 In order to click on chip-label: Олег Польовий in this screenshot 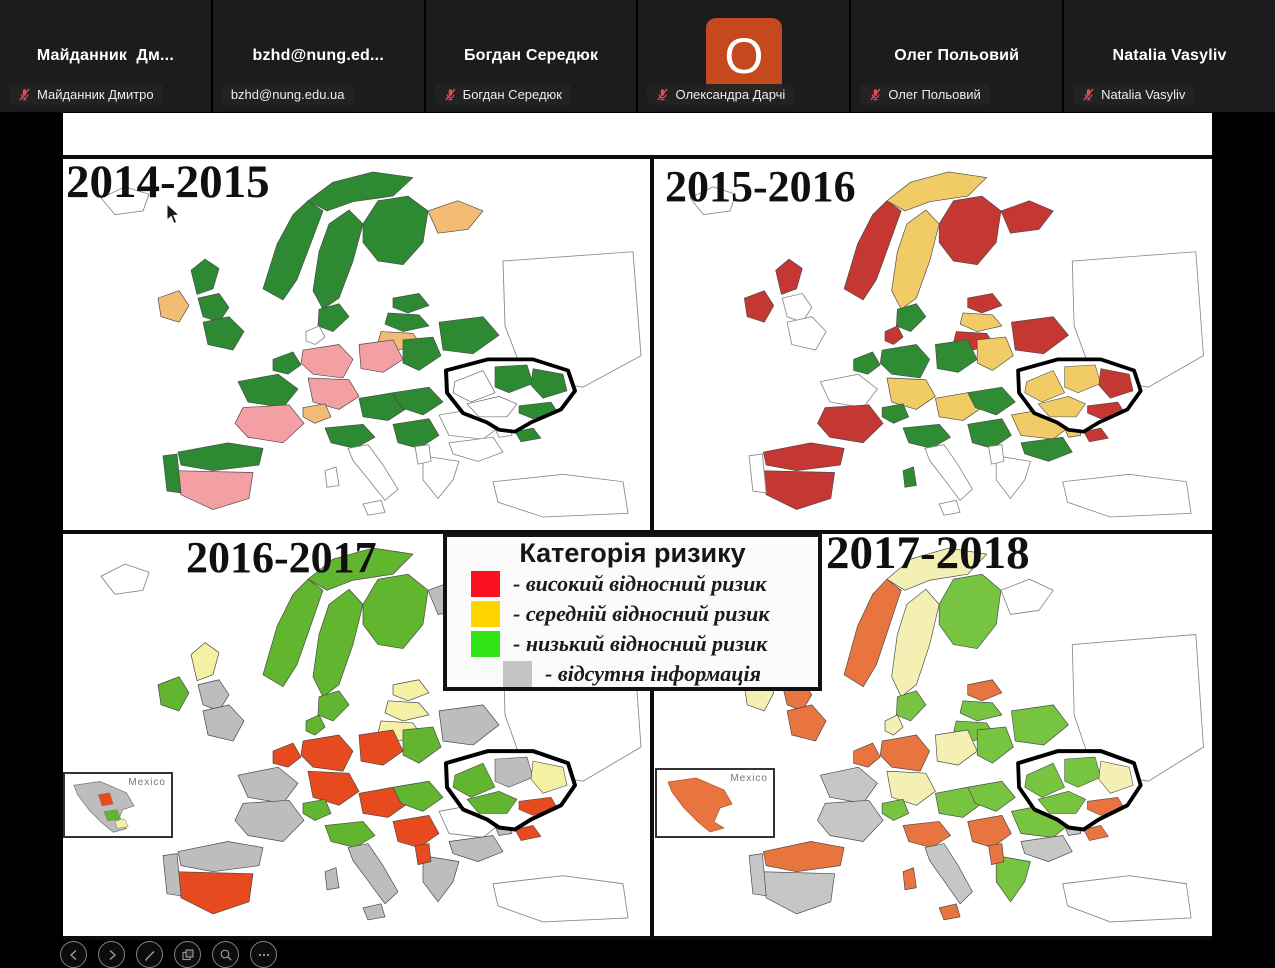, I will do `click(934, 94)`.